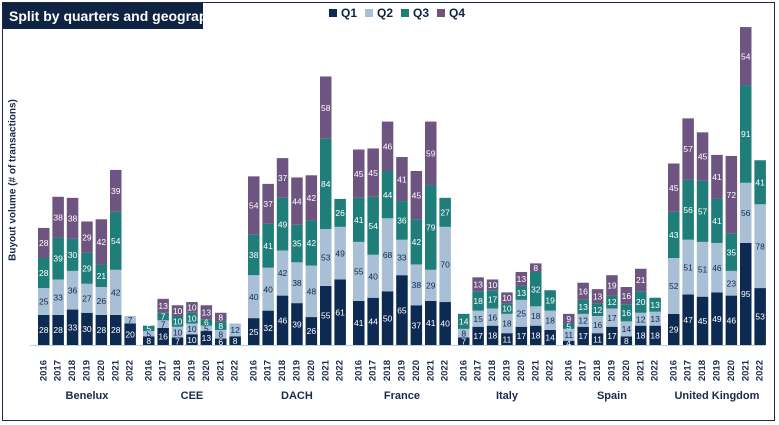  Describe the element at coordinates (388, 195) in the screenshot. I see `data-label: 44` at that location.